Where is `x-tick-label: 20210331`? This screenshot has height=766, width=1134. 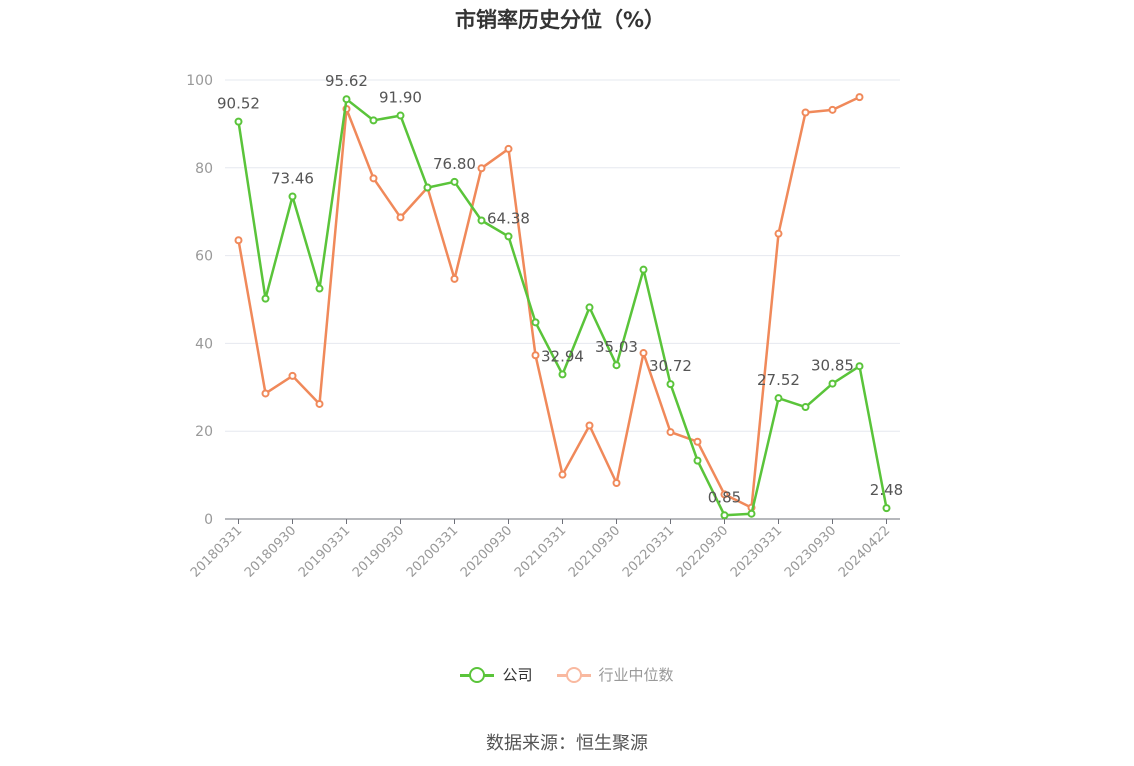
x-tick-label: 20210331 is located at coordinates (540, 551).